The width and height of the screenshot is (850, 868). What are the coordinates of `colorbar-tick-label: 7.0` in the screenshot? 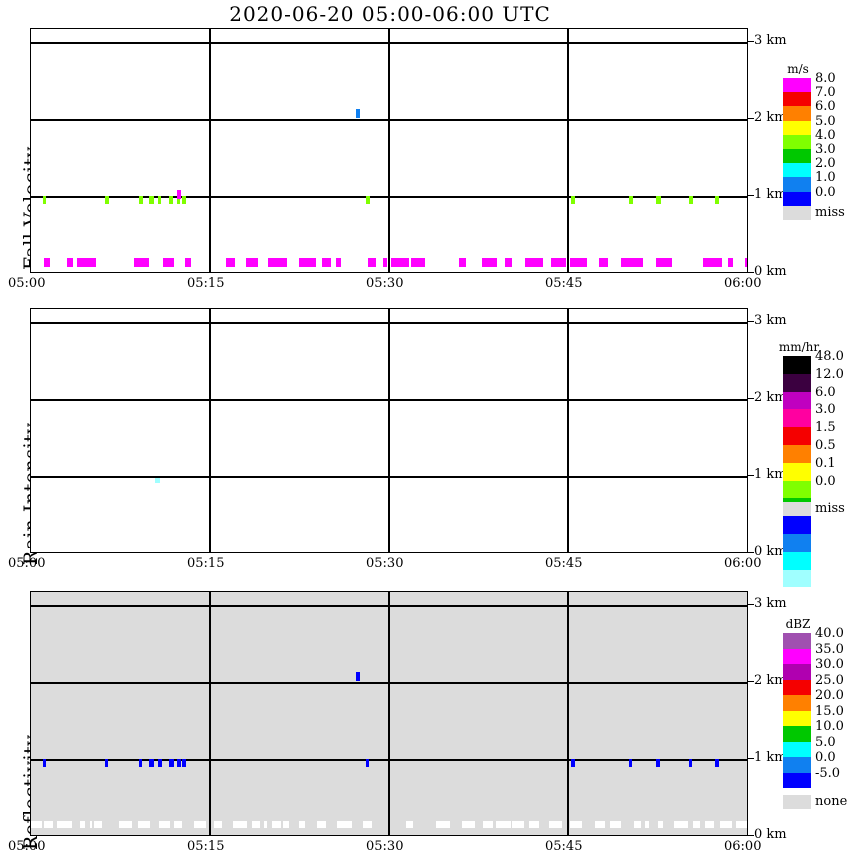 It's located at (825, 93).